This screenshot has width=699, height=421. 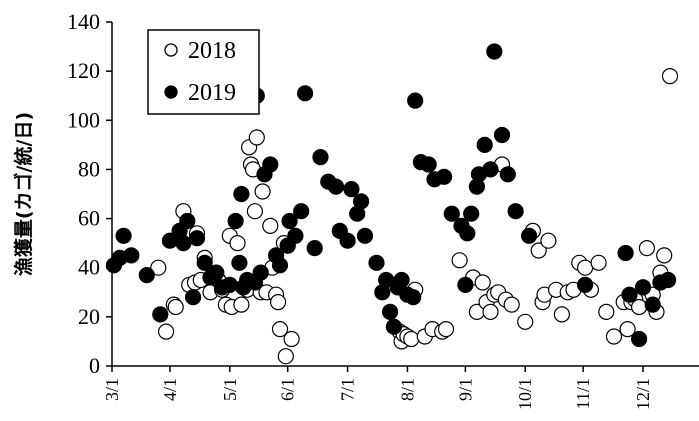 I want to click on y-tick-label: 100, so click(x=83, y=119).